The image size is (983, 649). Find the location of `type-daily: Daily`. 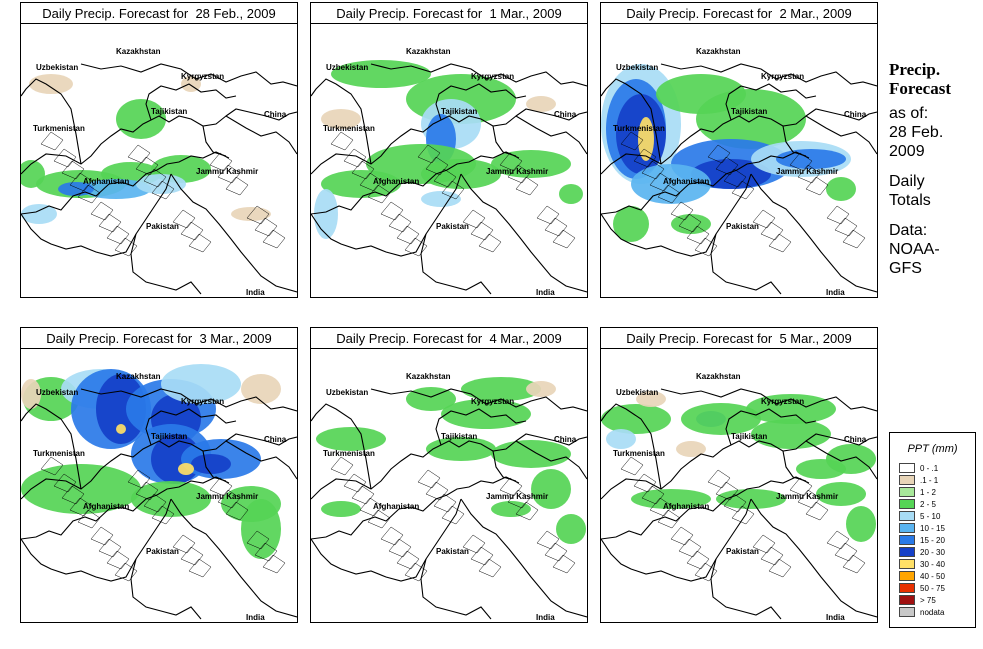

type-daily: Daily is located at coordinates (907, 181).